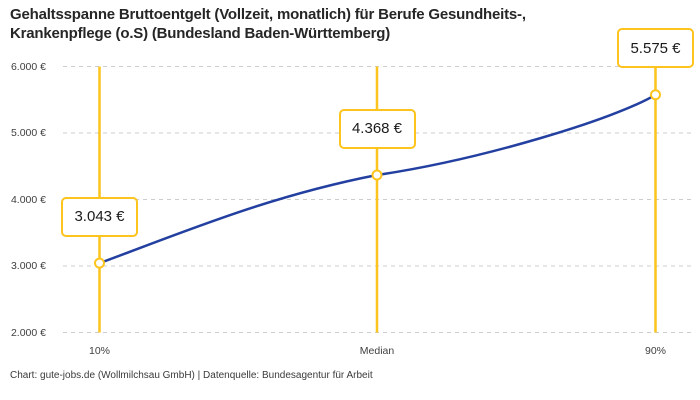 This screenshot has width=700, height=400. Describe the element at coordinates (28, 199) in the screenshot. I see `y-axis-tick-4000: 4.000 €` at that location.